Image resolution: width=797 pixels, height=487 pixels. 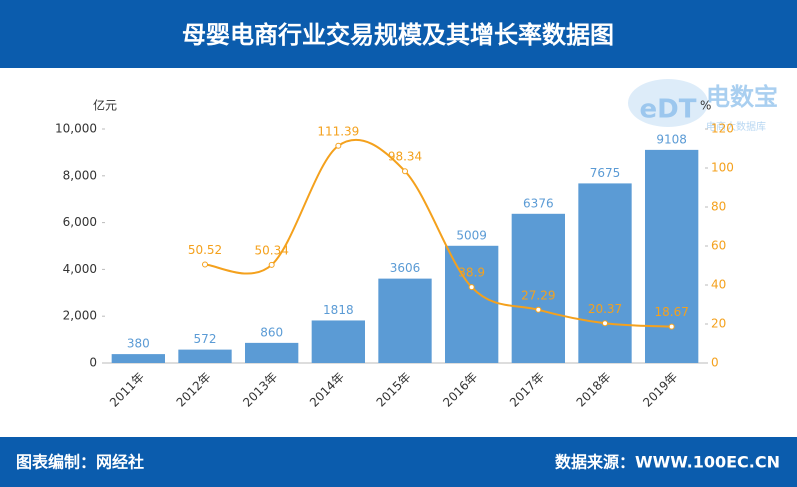 I want to click on footer-bar, so click(x=398, y=462).